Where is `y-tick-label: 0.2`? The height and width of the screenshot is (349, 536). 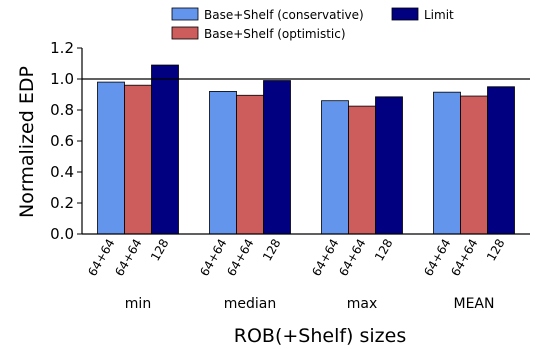 y-tick-label: 0.2 is located at coordinates (62, 203).